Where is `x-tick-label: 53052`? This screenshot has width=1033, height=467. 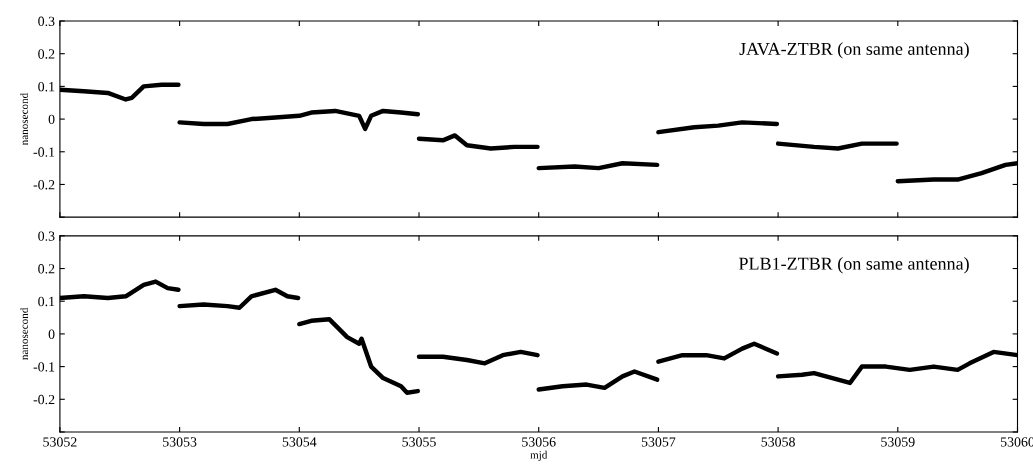
x-tick-label: 53052 is located at coordinates (60, 442).